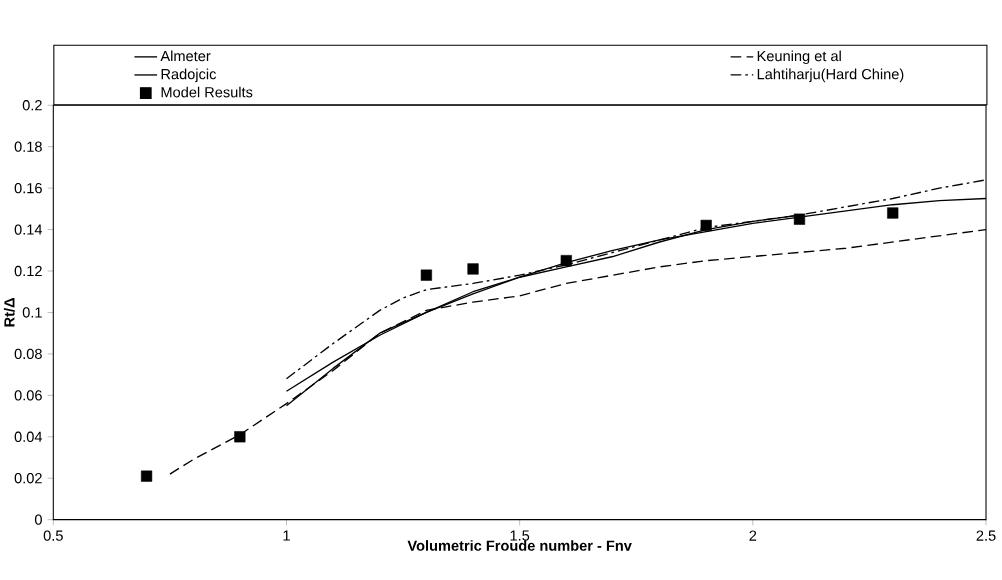 The width and height of the screenshot is (1002, 580). Describe the element at coordinates (28, 437) in the screenshot. I see `y-tick-label: 0.04` at that location.